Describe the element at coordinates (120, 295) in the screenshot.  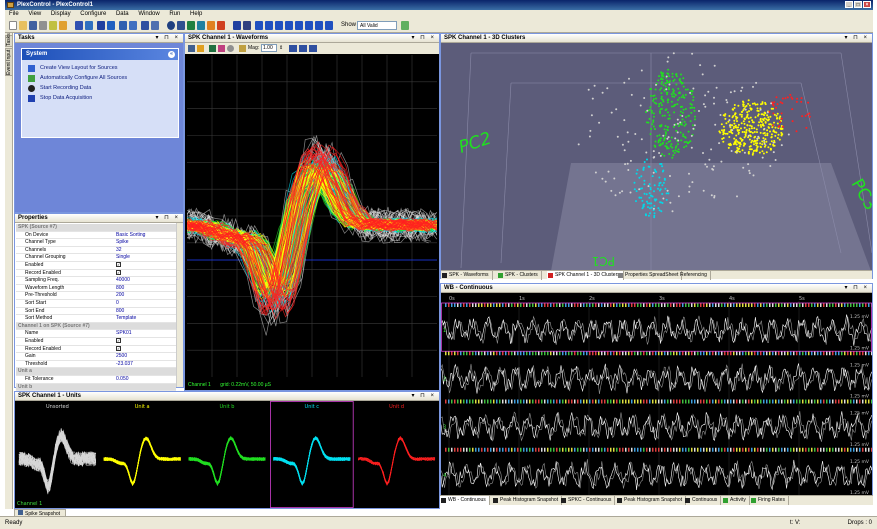
I see `property-value: 200` at that location.